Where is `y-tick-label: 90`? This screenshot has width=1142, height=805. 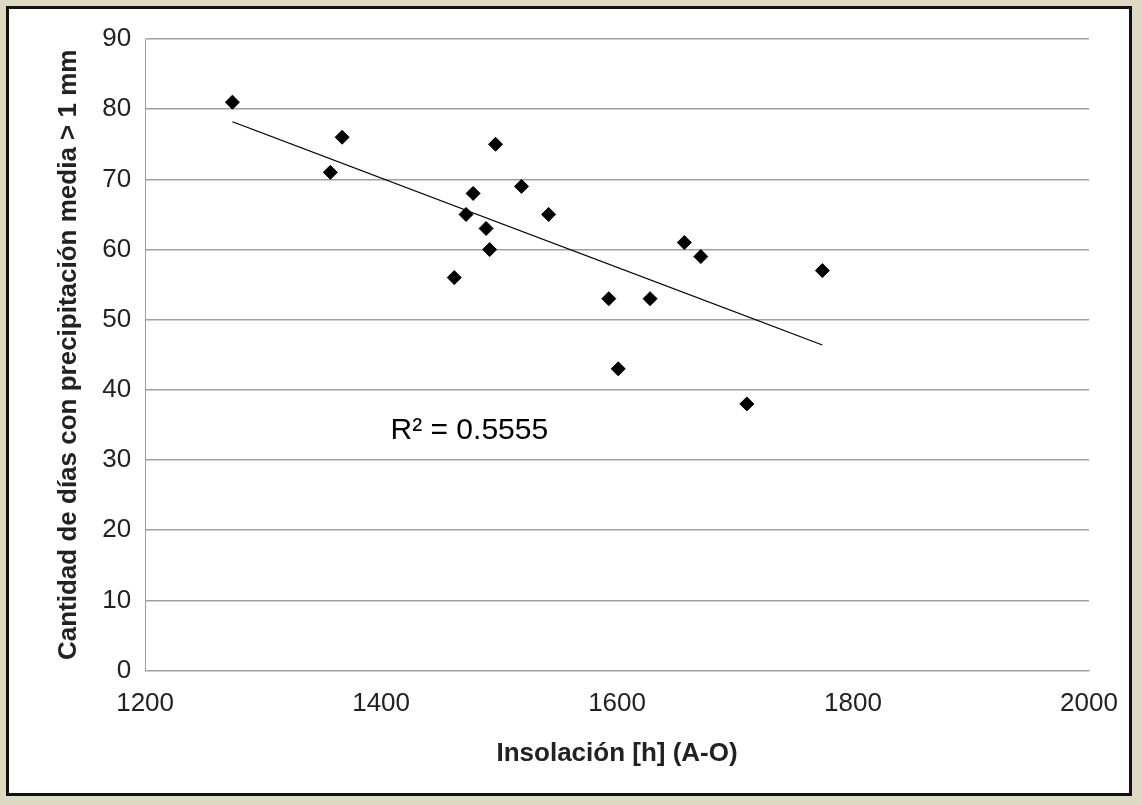
y-tick-label: 90 is located at coordinates (117, 37).